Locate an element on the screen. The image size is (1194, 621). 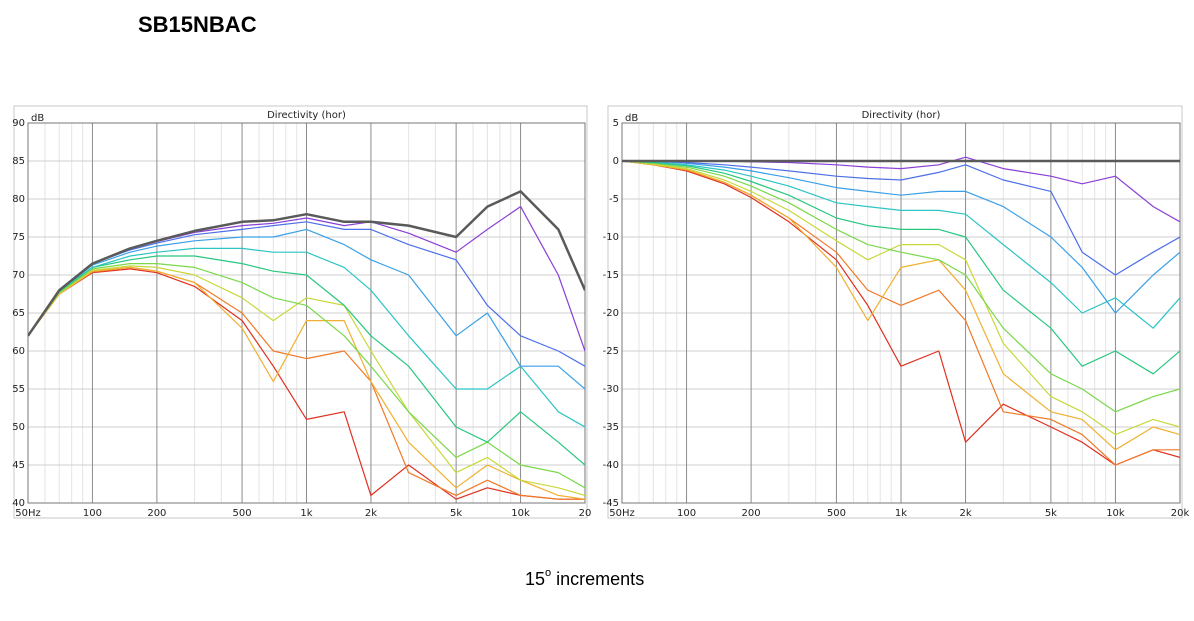
y-tick-label: 55 is located at coordinates (18, 389).